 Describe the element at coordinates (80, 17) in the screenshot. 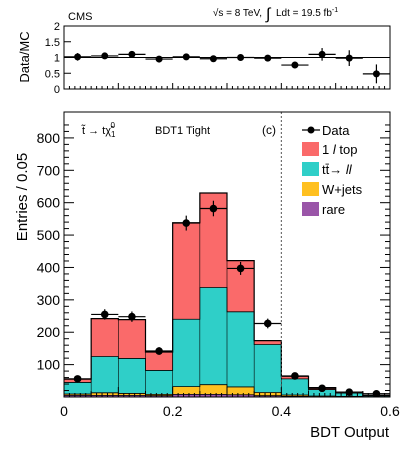

I see `experiment-label: CMS` at that location.